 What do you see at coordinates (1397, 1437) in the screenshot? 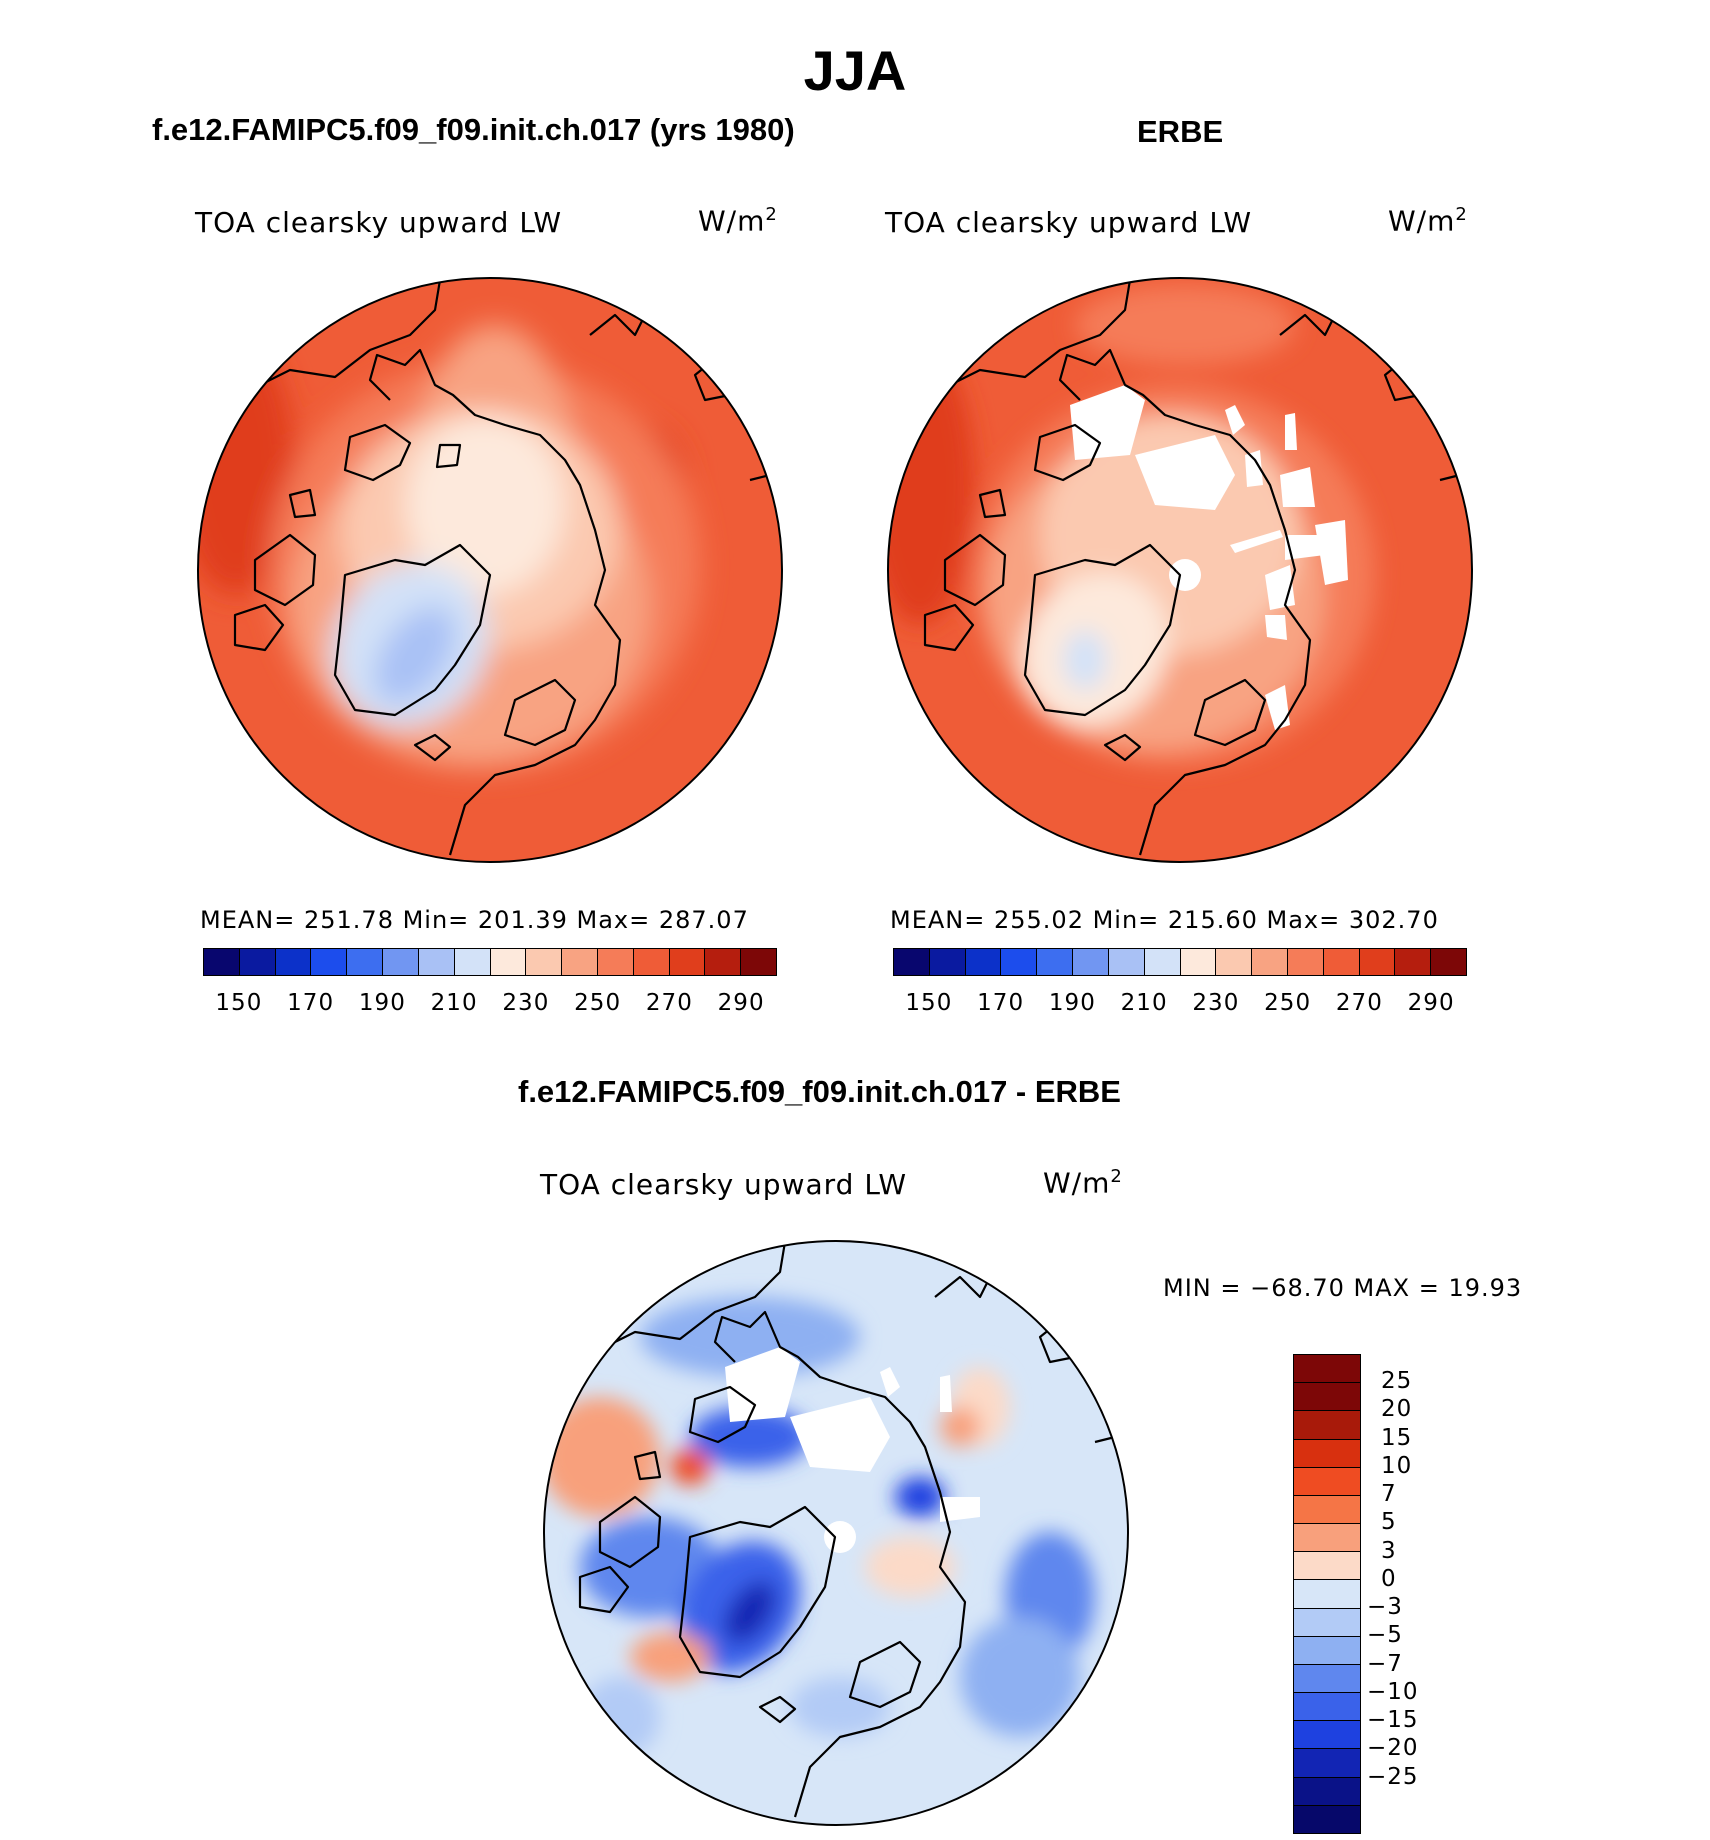
I see `diff-colorbar-tick-label: 15` at bounding box center [1397, 1437].